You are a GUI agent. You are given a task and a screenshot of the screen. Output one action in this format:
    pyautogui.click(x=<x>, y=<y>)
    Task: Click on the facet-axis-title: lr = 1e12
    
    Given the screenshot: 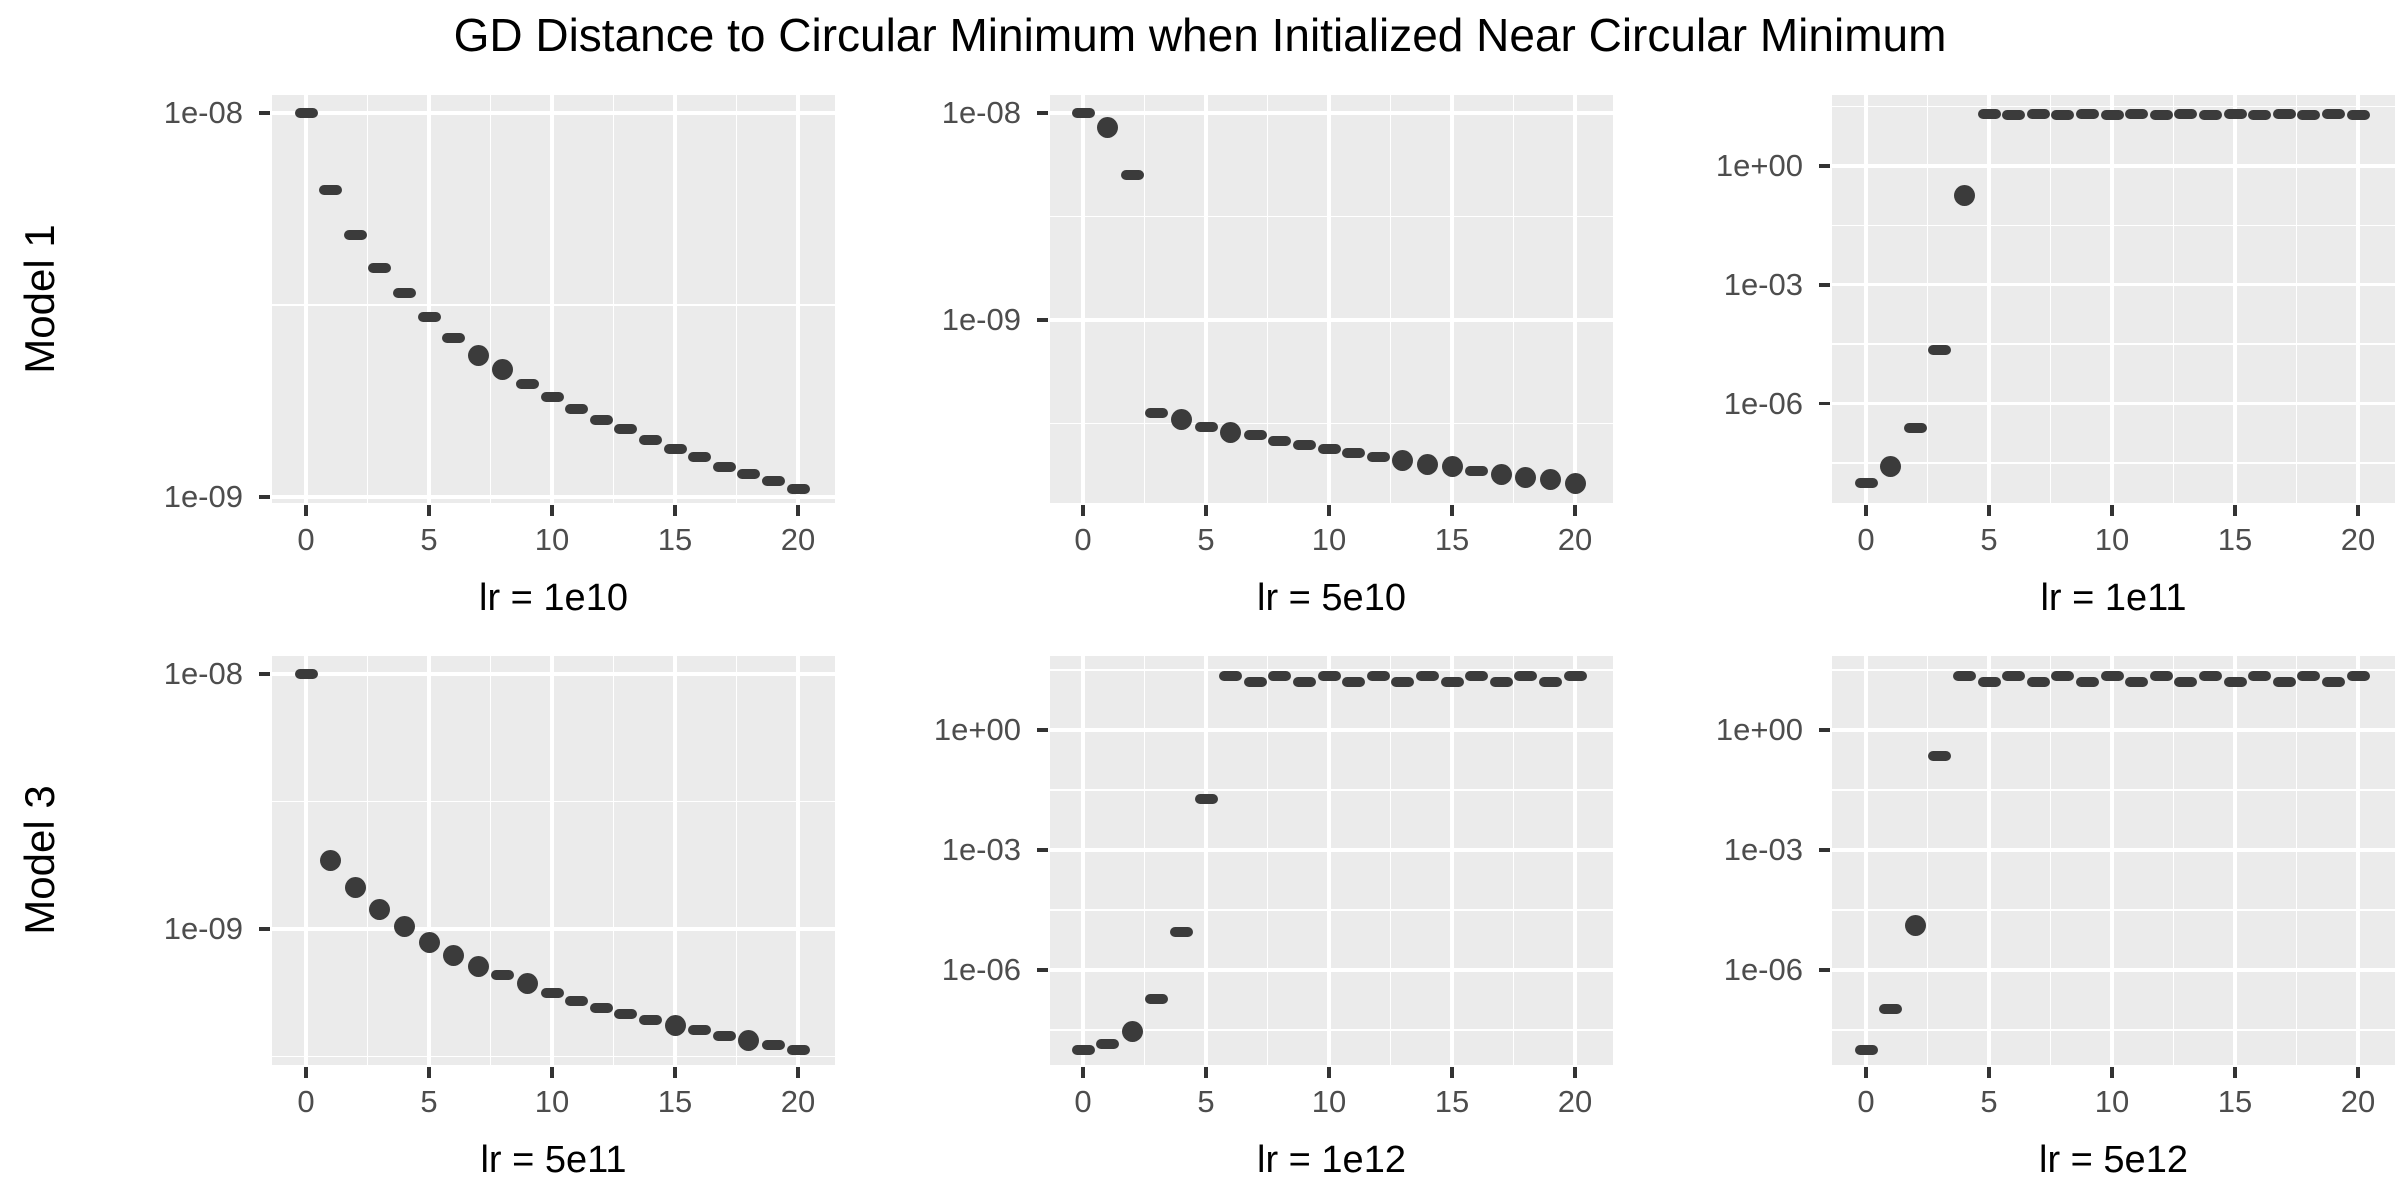 What is the action you would take?
    pyautogui.click(x=1331, y=1160)
    